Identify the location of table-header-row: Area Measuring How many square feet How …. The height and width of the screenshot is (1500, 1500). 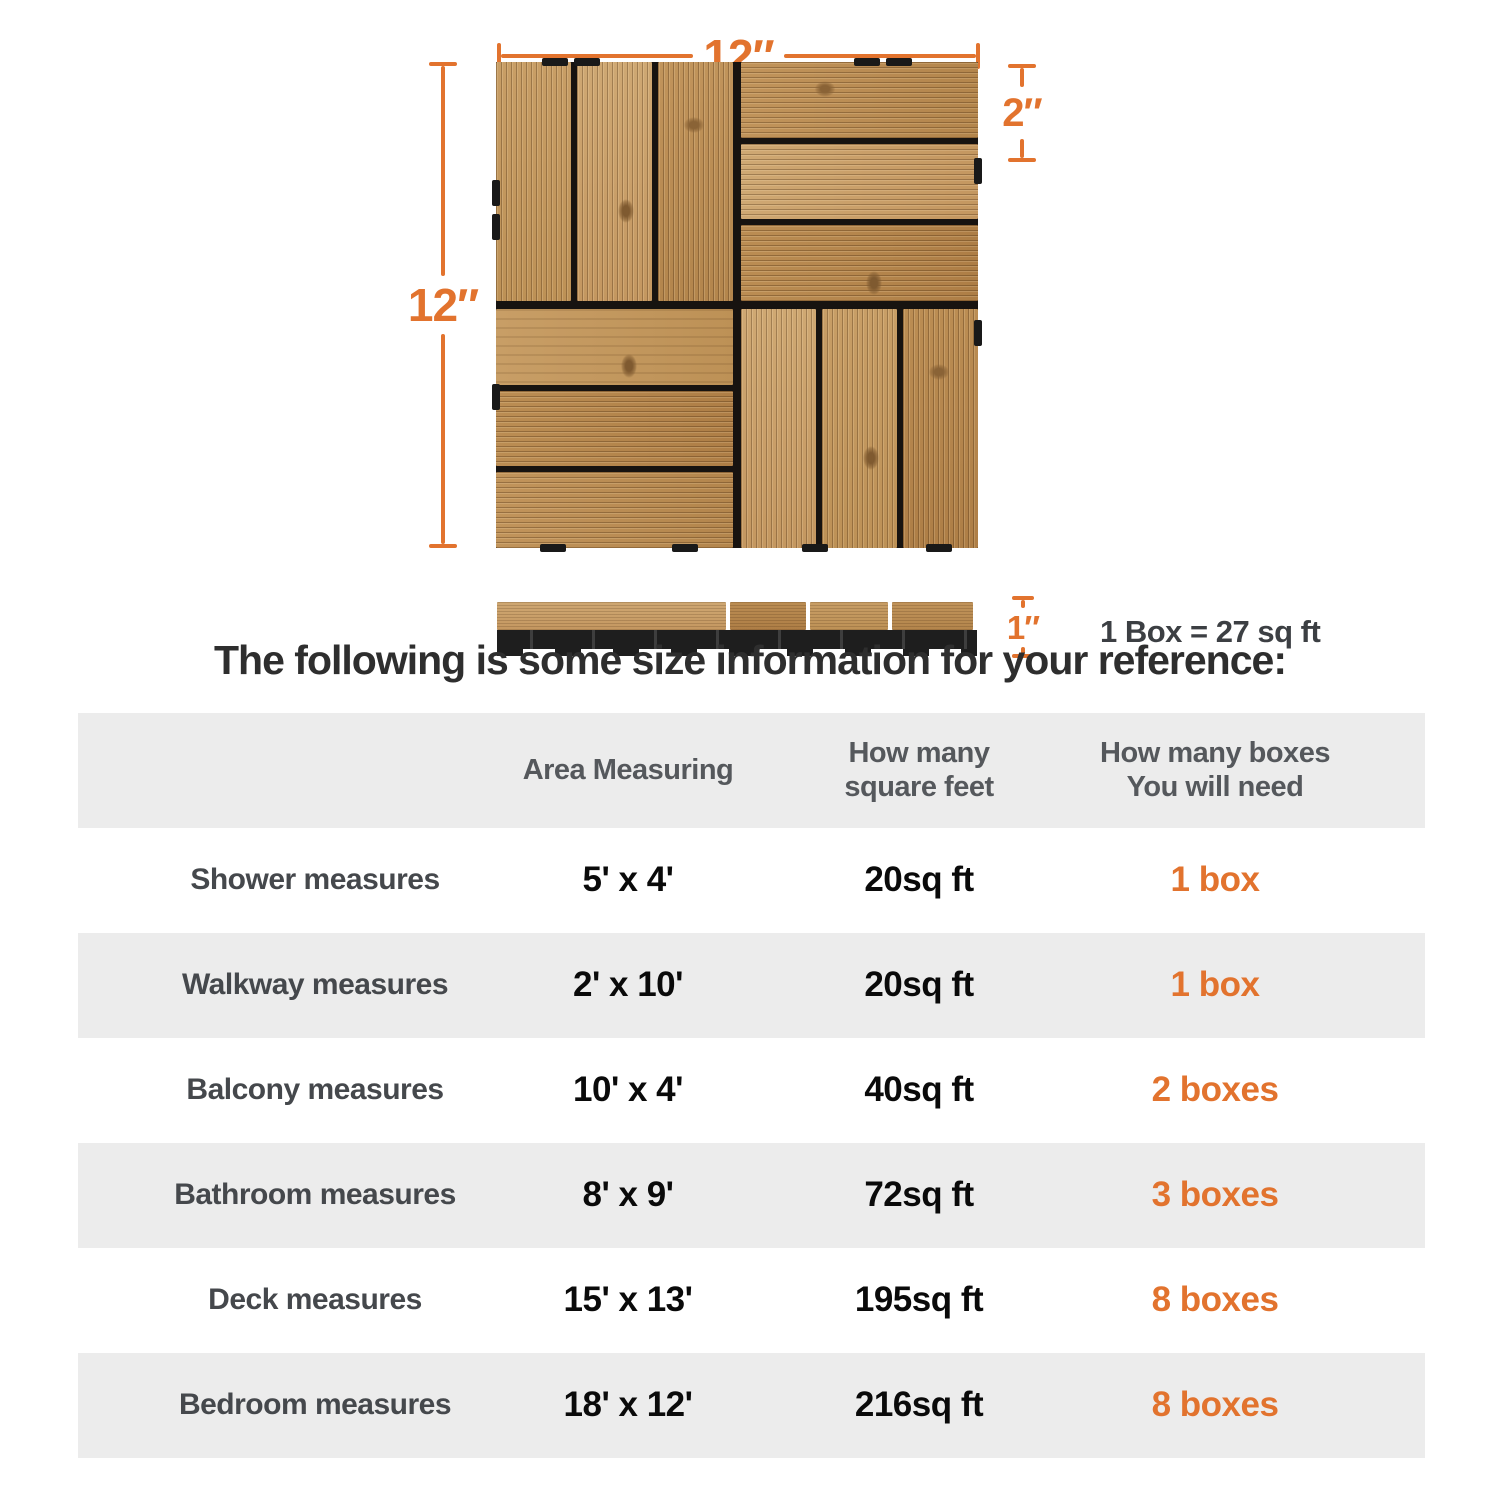
(751, 770).